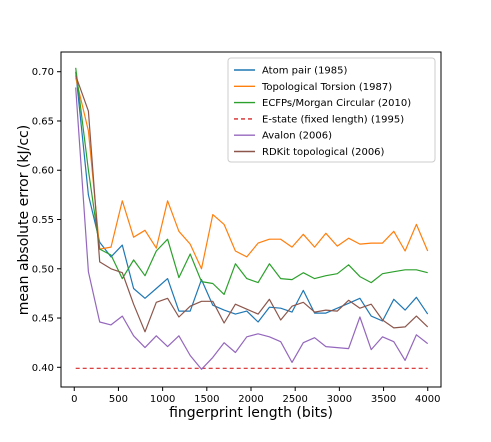  I want to click on y-axis-label: mean absolute error (kJ/cc), so click(24, 220).